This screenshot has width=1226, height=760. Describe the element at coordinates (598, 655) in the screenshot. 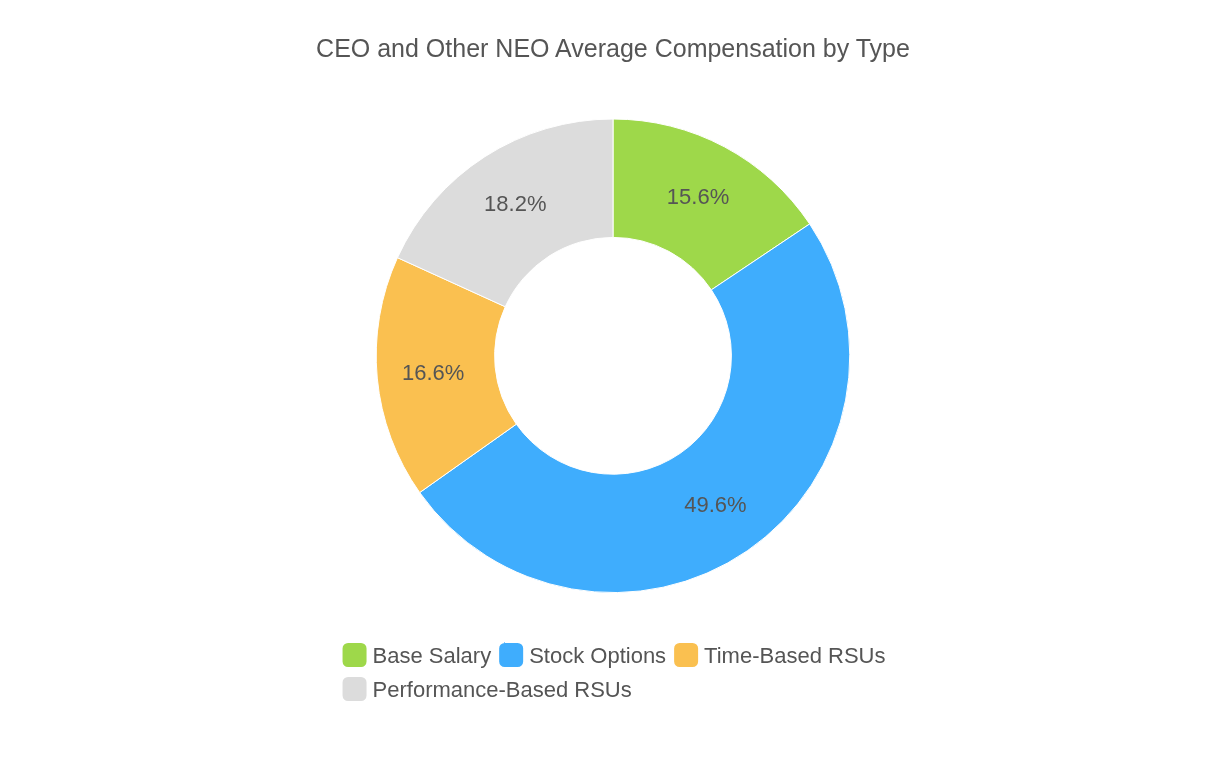

I see `legend-label: Stock Options` at that location.